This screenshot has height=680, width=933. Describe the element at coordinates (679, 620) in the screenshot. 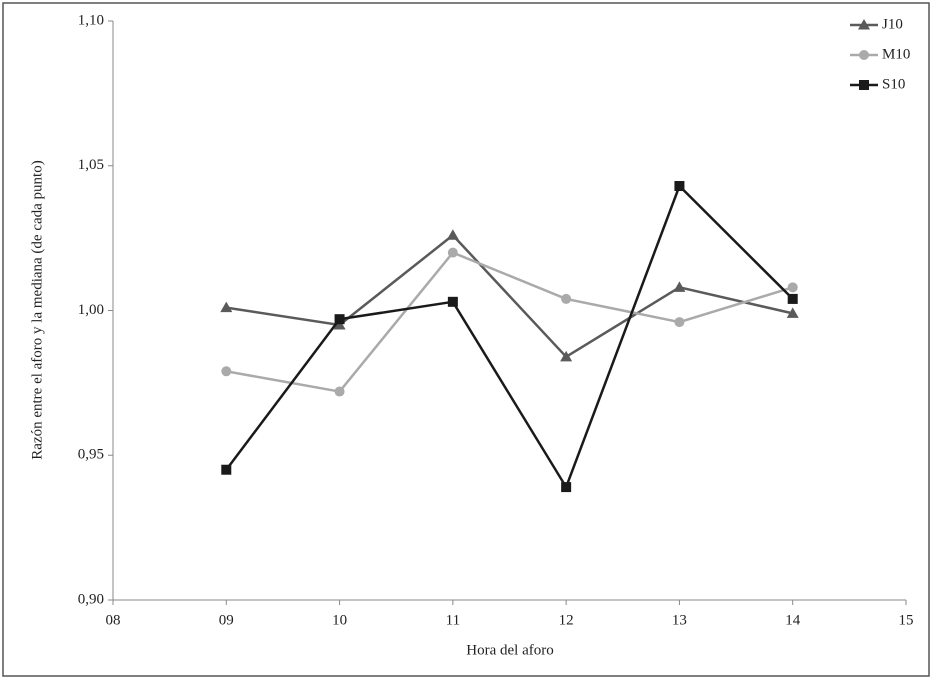

I see `x-tick-label: 13` at that location.